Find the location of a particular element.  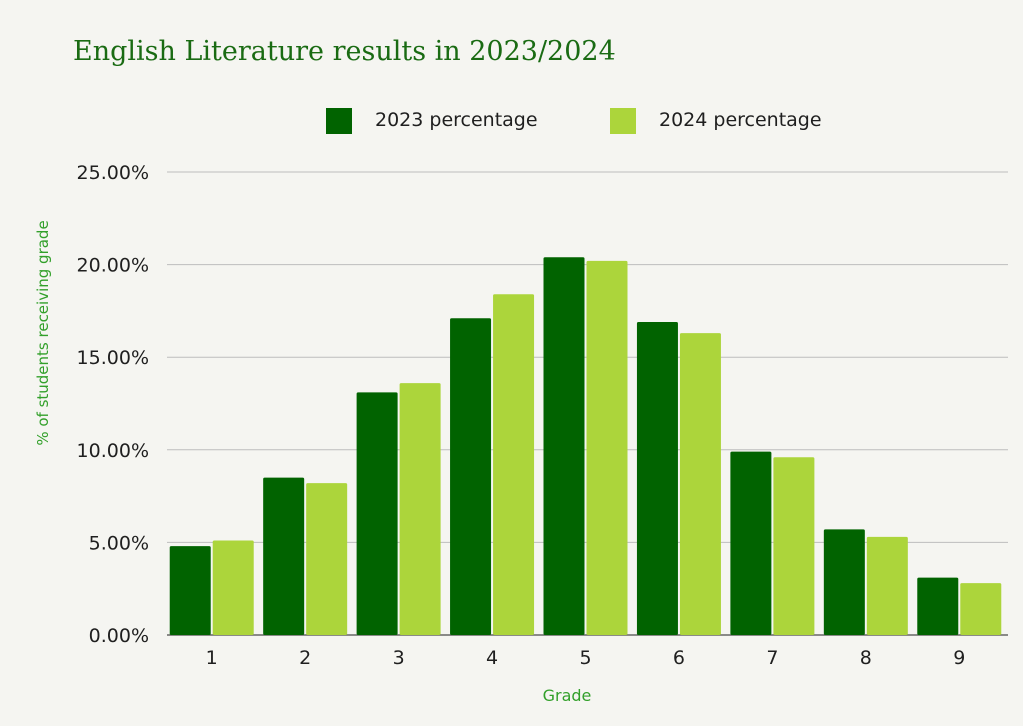

x-tick-label: 9 is located at coordinates (959, 658).